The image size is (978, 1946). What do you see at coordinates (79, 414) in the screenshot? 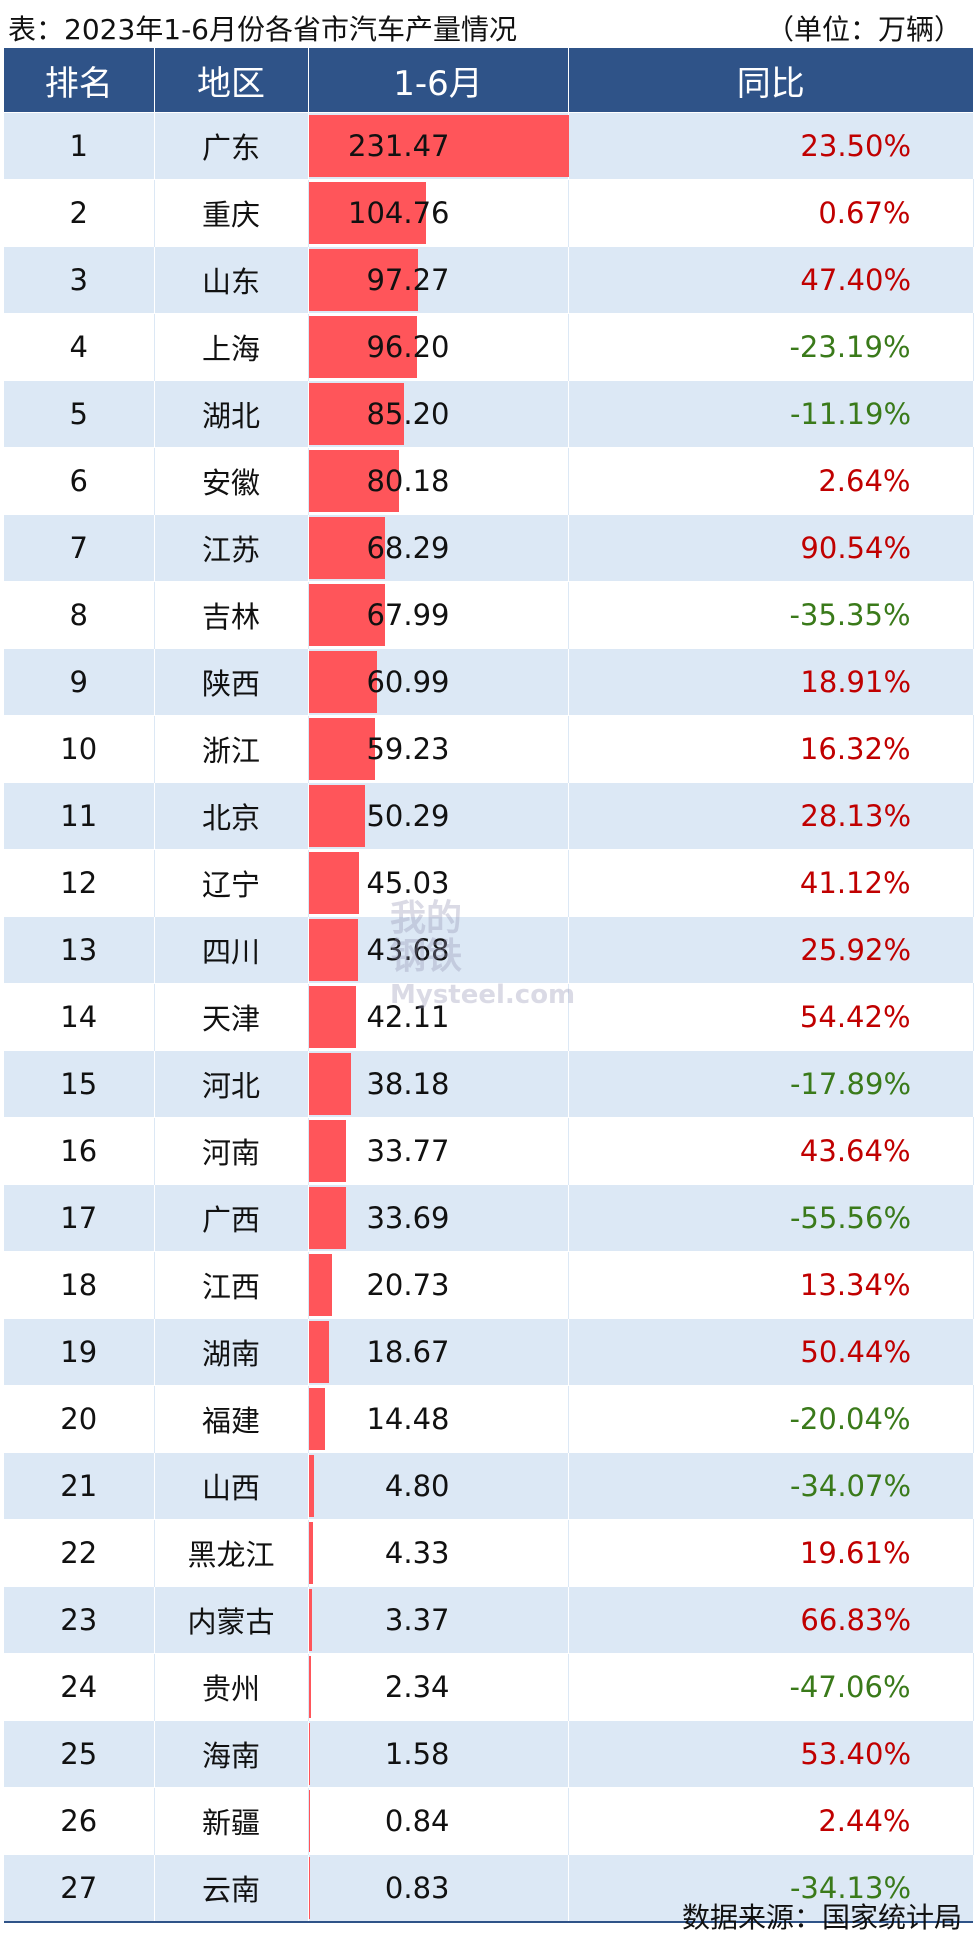
I see `cell-rank: 5` at bounding box center [79, 414].